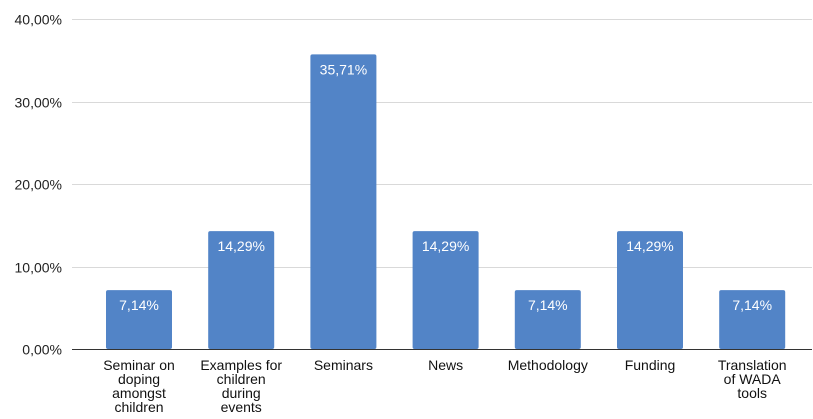 The width and height of the screenshot is (813, 419). I want to click on x-tick-label: Translation of WADA tools, so click(752, 379).